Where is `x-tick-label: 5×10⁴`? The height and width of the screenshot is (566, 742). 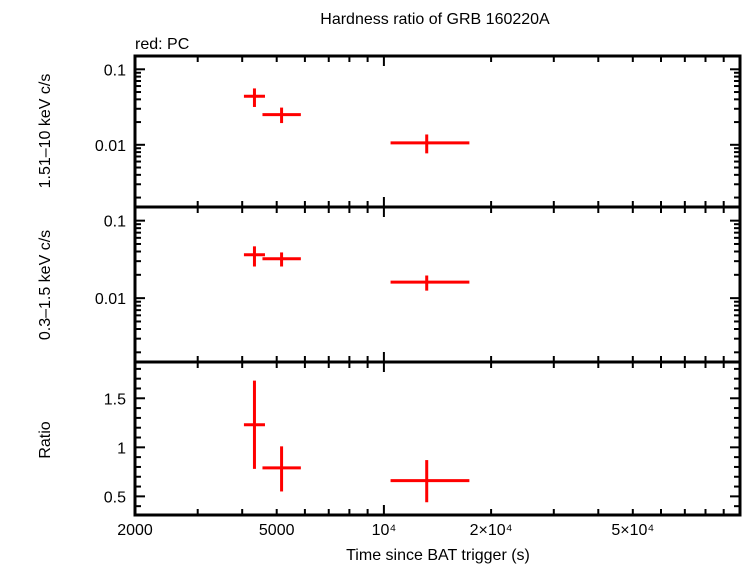
x-tick-label: 5×10⁴ is located at coordinates (632, 530).